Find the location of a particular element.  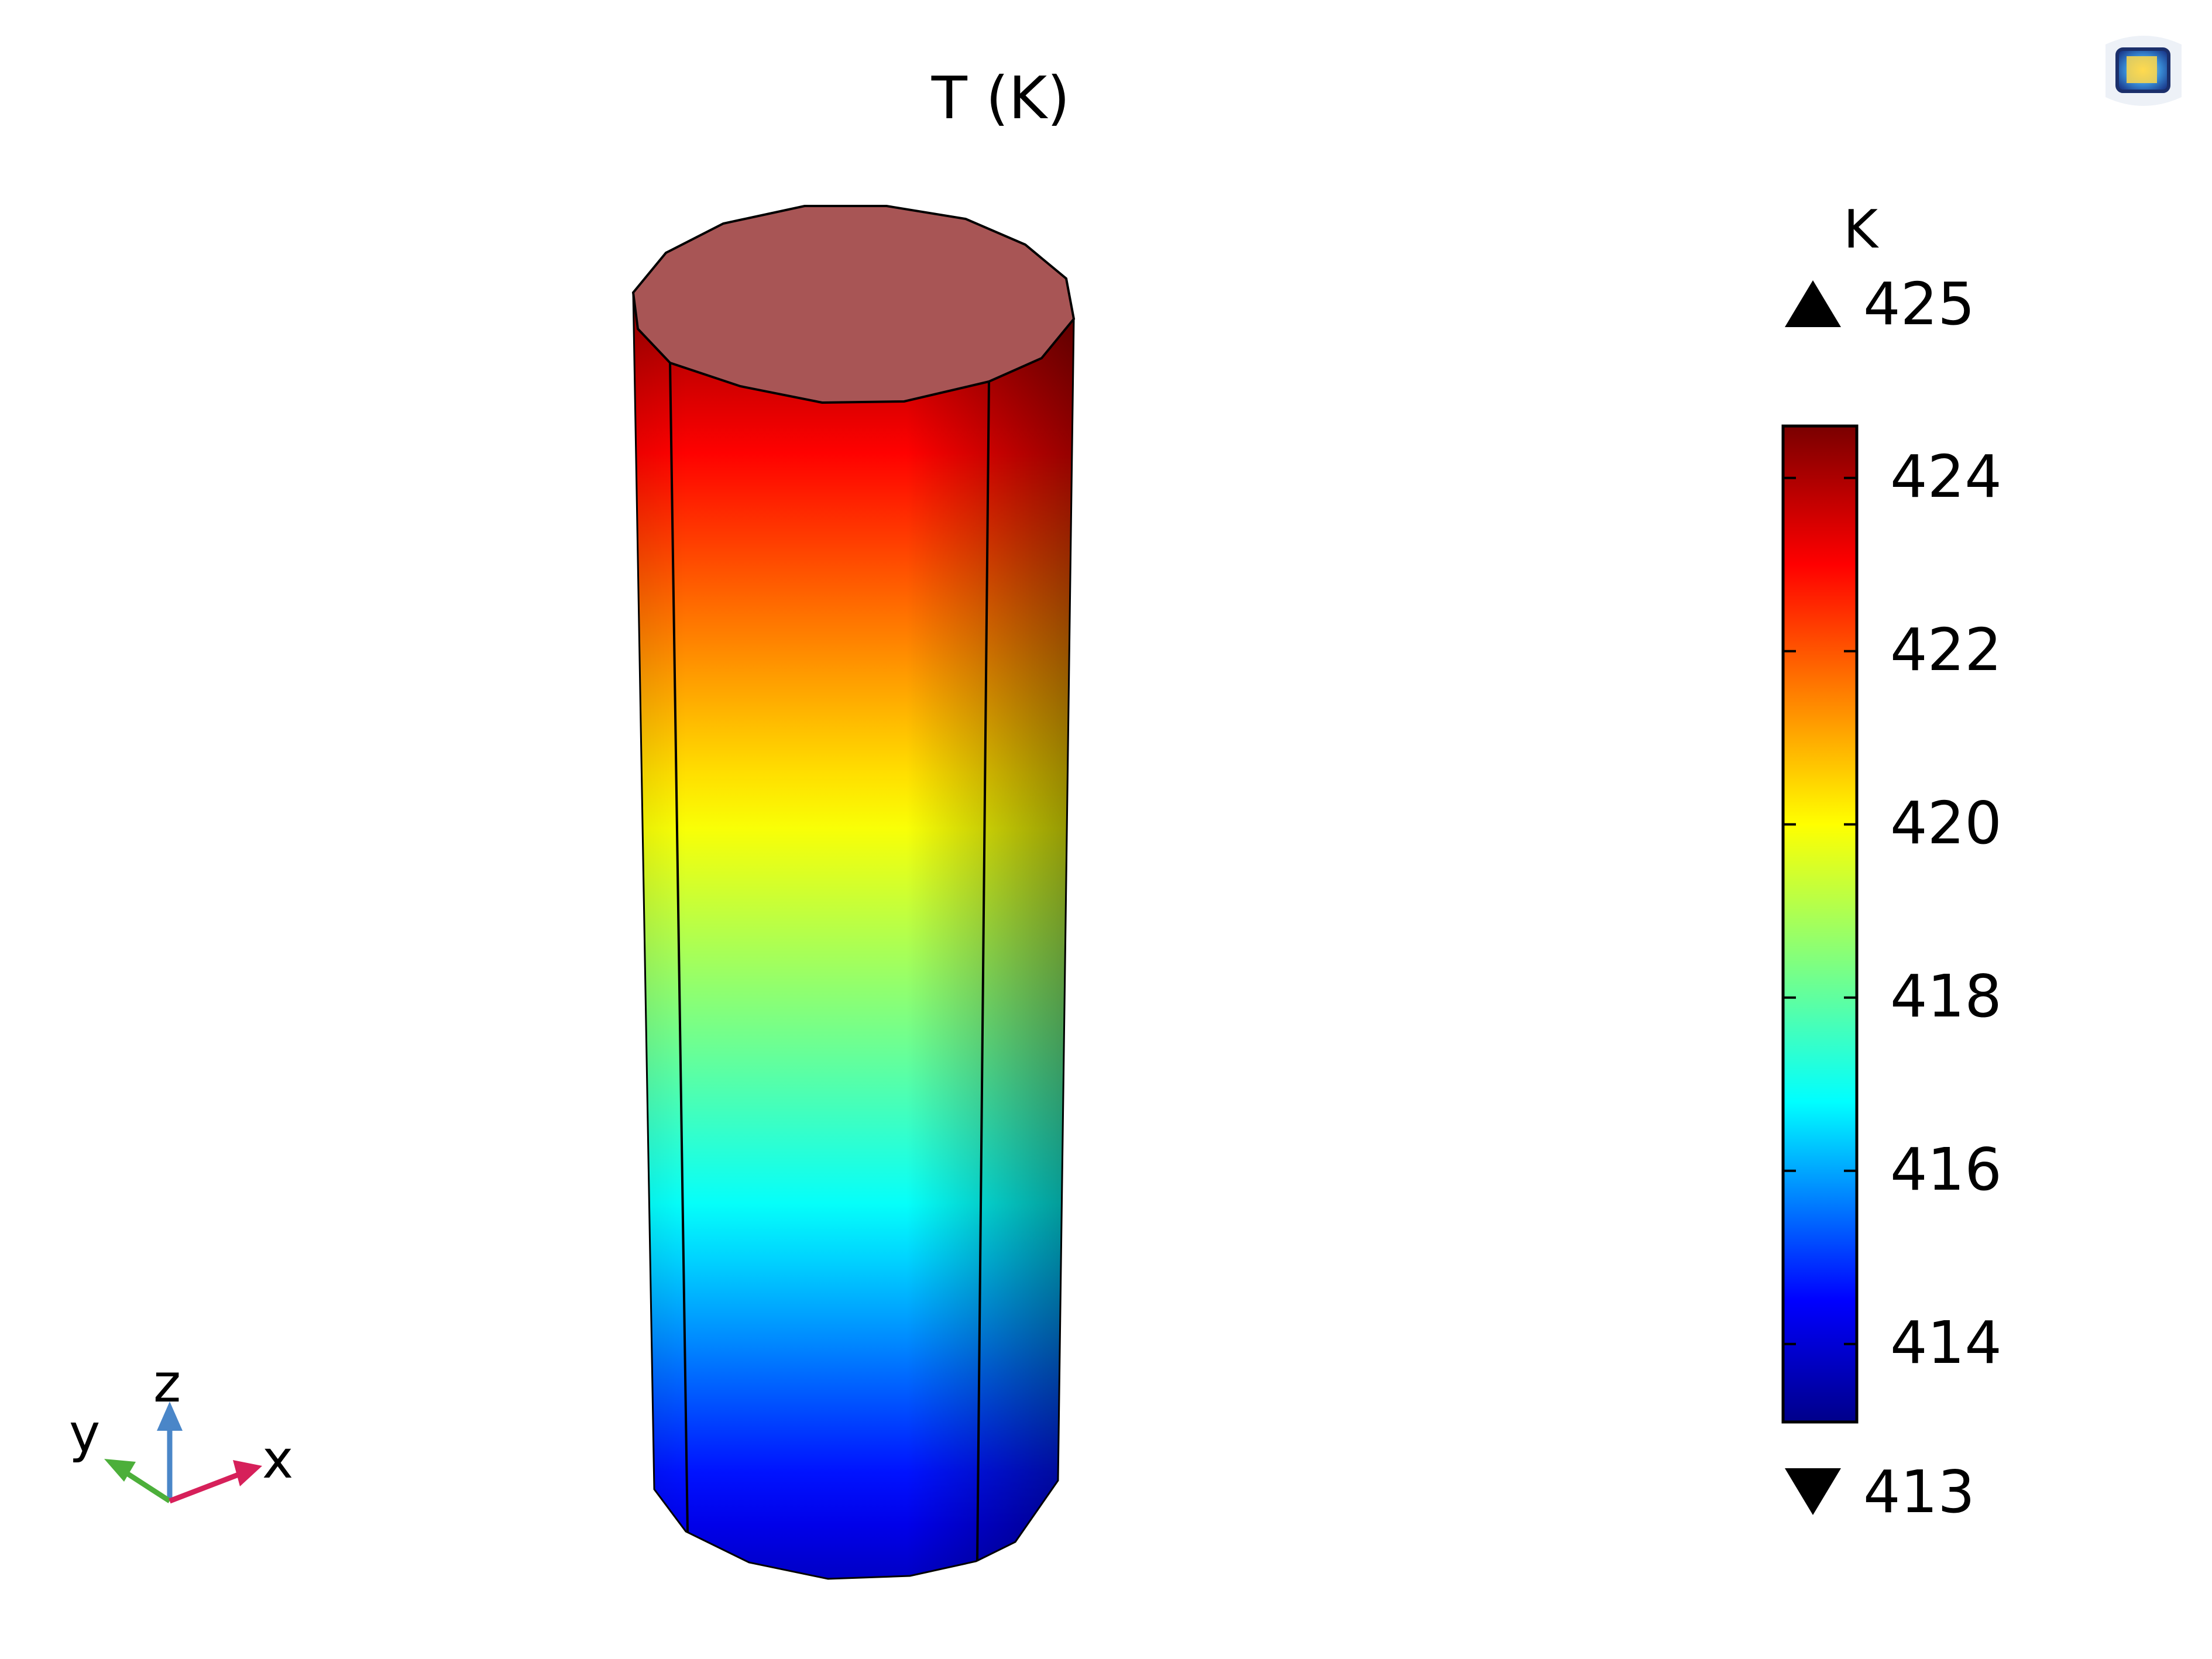

z-axis-arrow-icon is located at coordinates (170, 1416).